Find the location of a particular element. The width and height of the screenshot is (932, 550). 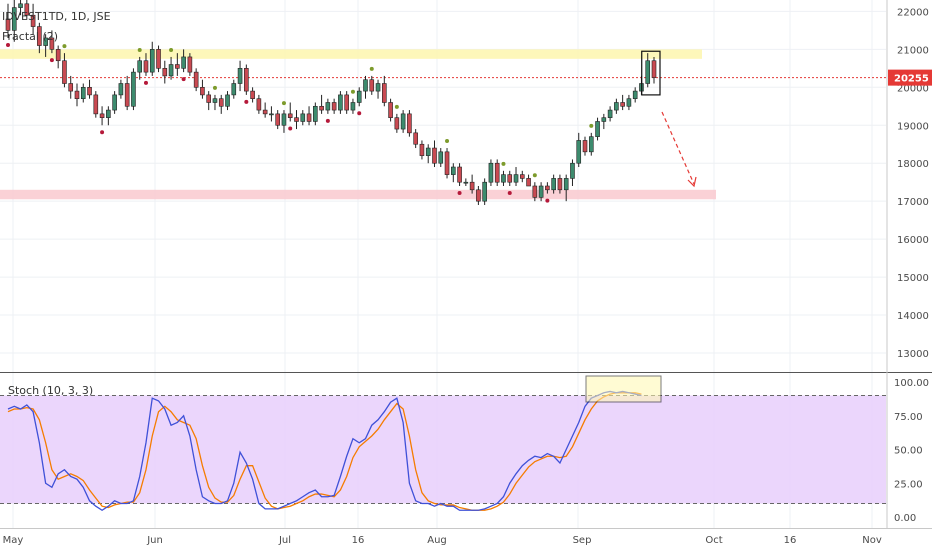

time-tick-label: Aug is located at coordinates (437, 540).